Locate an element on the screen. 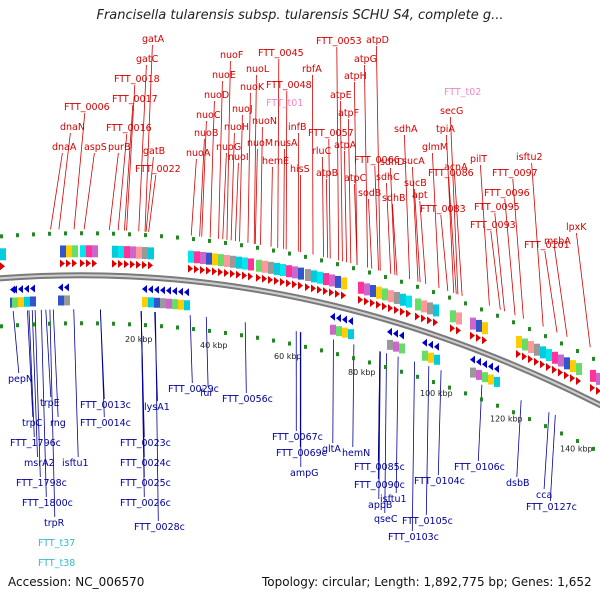  forward-gene-label: nusA is located at coordinates (286, 143).